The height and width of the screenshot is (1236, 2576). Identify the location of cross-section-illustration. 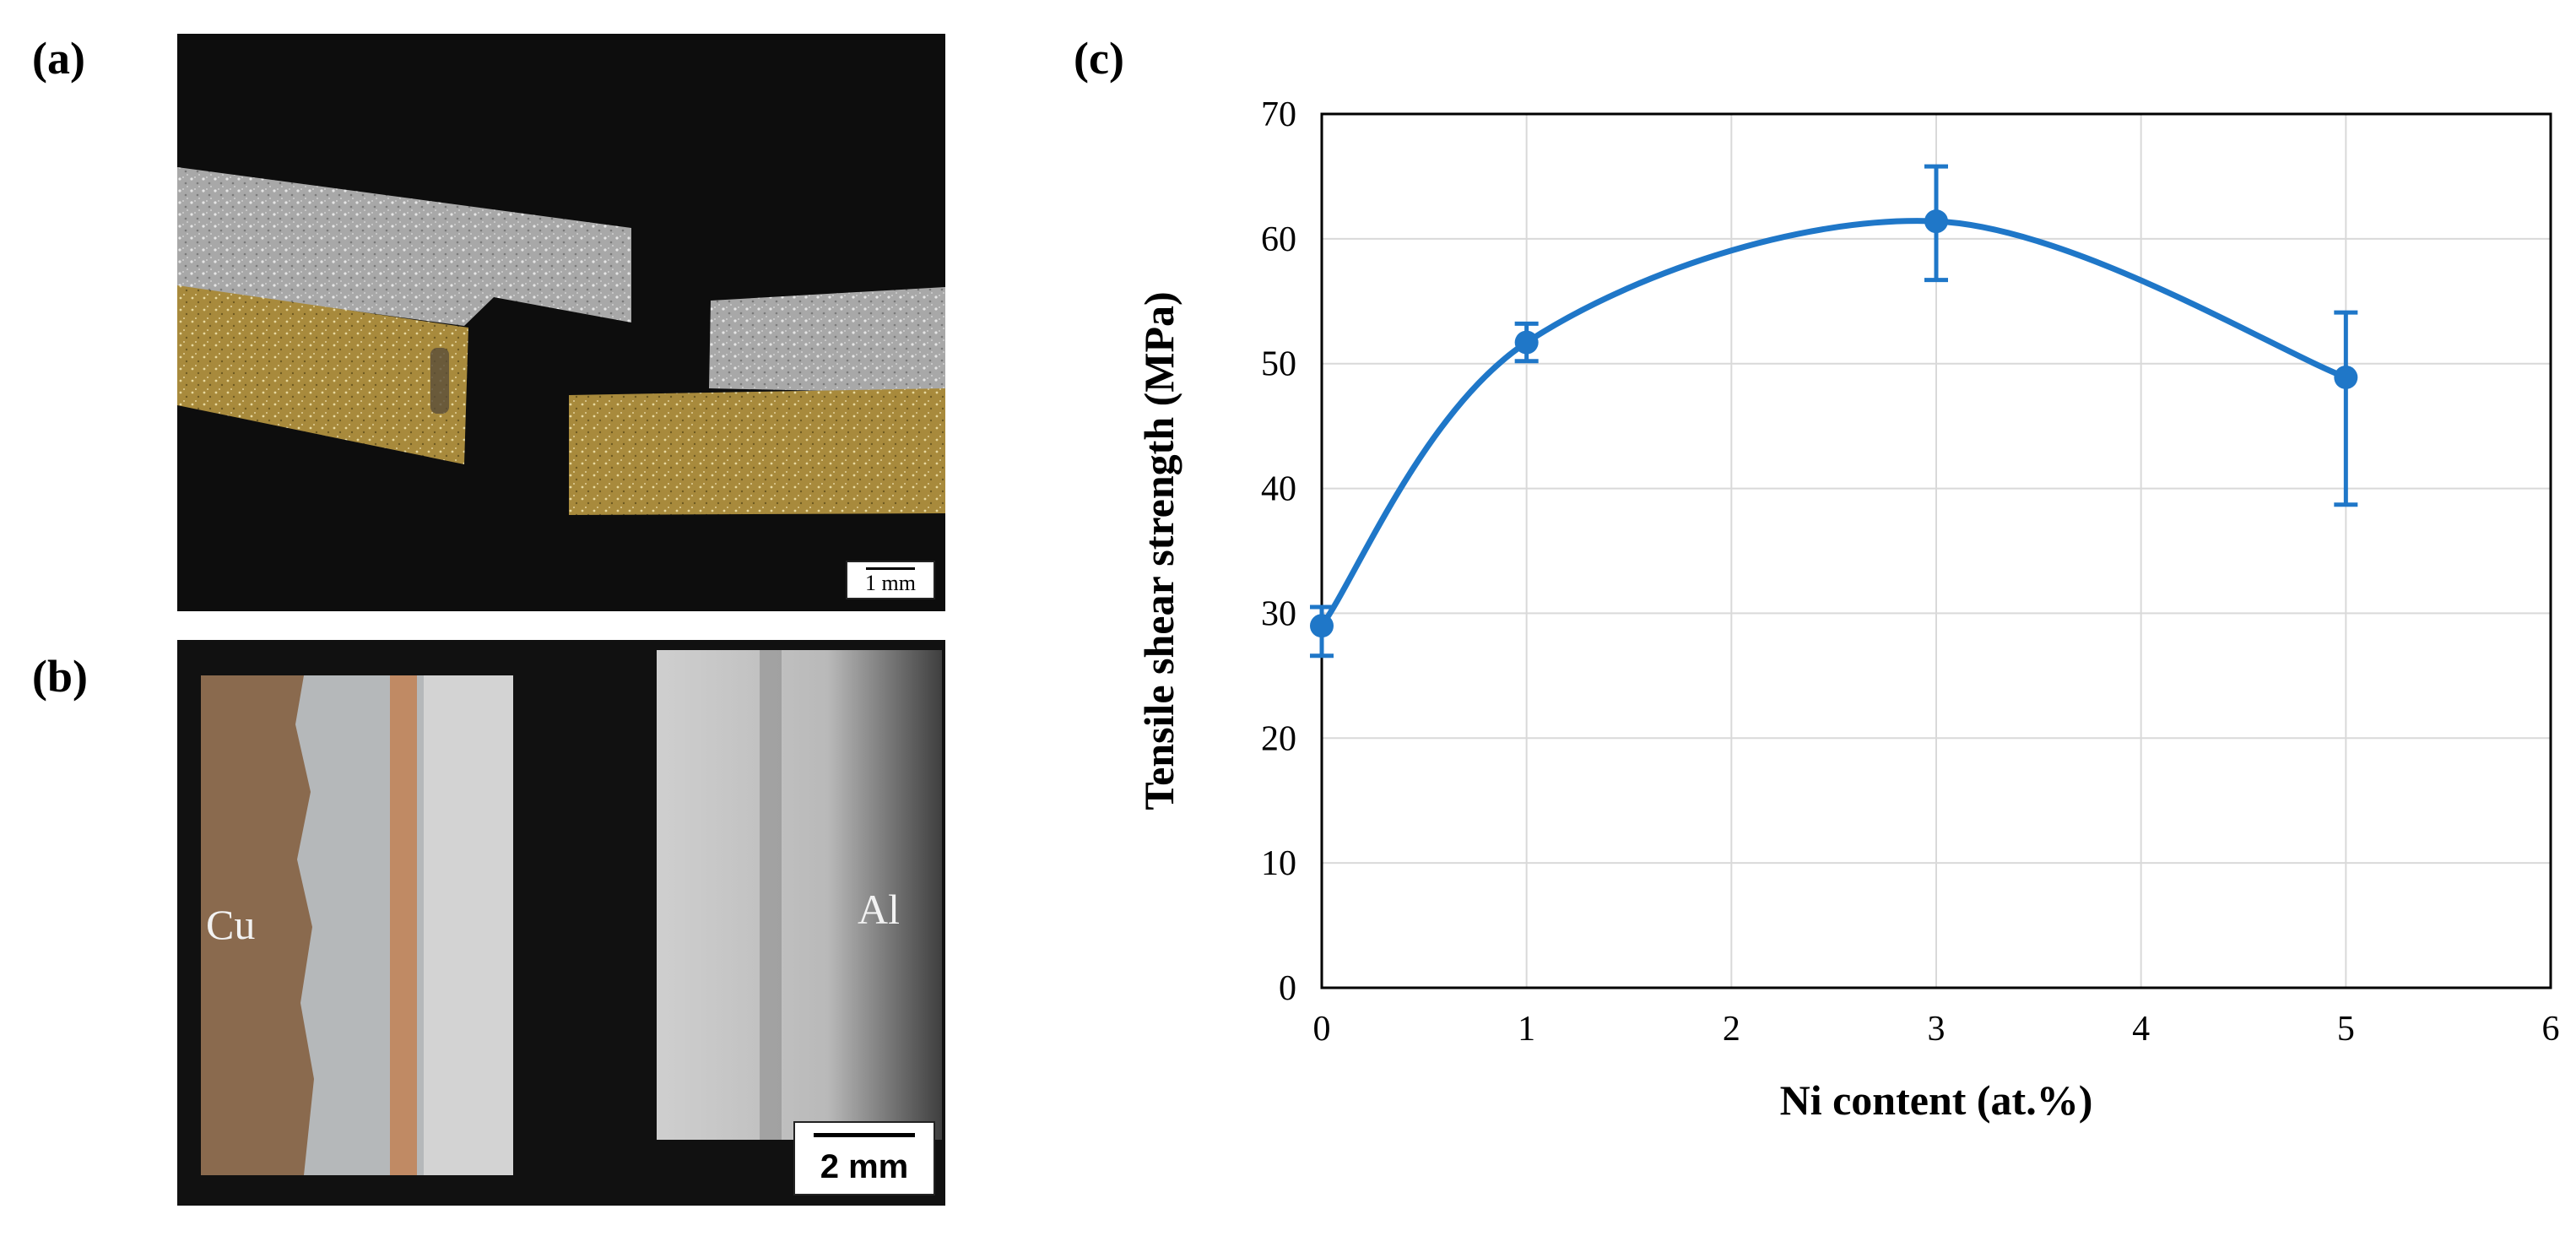
(561, 341).